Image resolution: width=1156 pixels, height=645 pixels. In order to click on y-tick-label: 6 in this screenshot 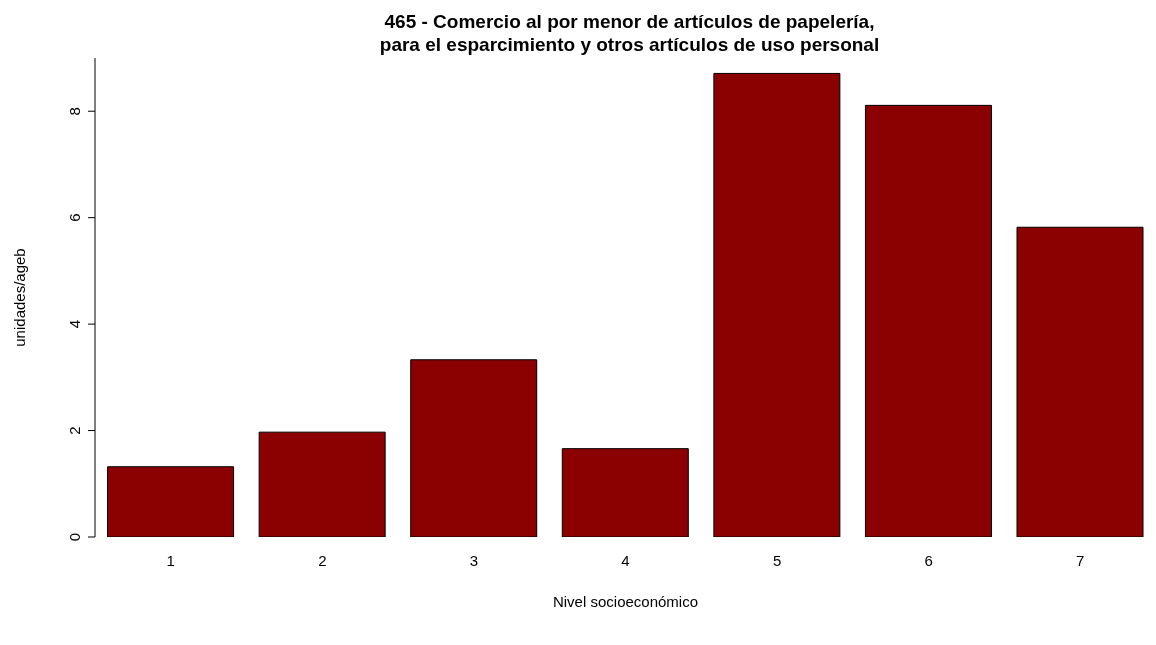, I will do `click(74, 217)`.